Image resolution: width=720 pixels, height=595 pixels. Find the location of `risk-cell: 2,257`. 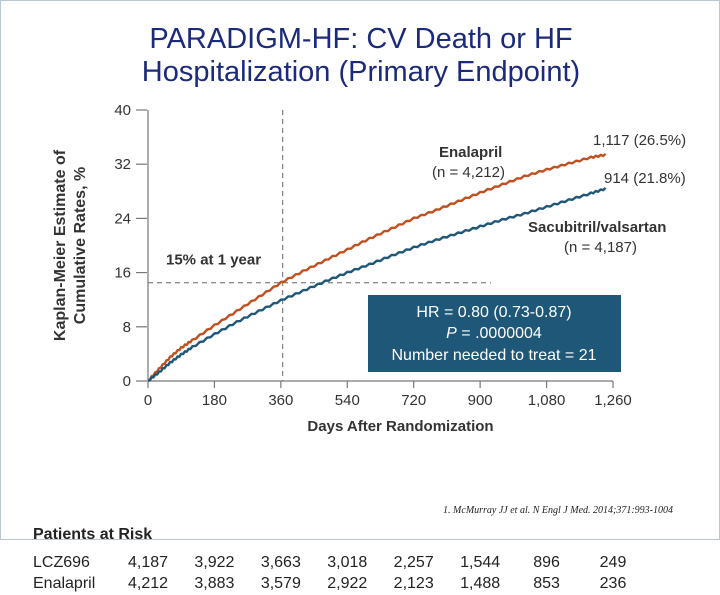

risk-cell: 2,257 is located at coordinates (413, 562).